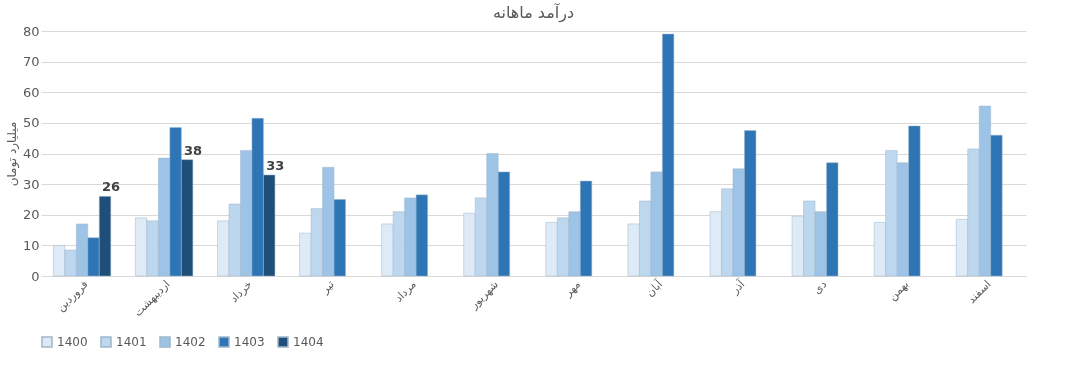 The image size is (1085, 386). I want to click on data-label: 38, so click(193, 150).